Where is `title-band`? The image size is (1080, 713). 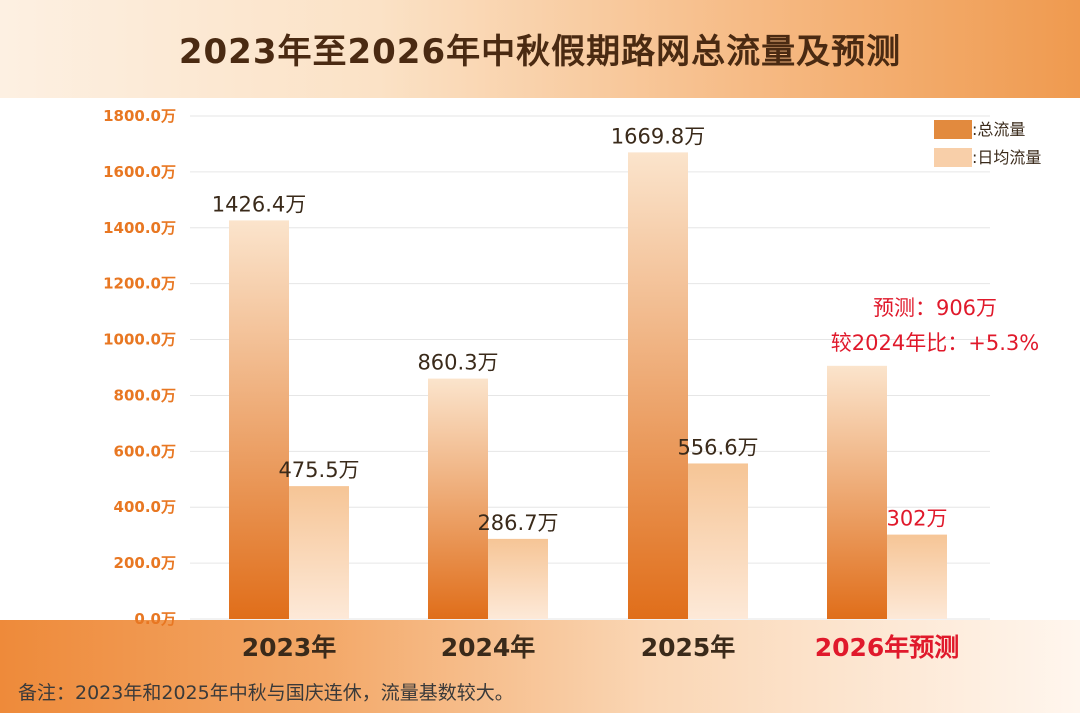 title-band is located at coordinates (540, 49).